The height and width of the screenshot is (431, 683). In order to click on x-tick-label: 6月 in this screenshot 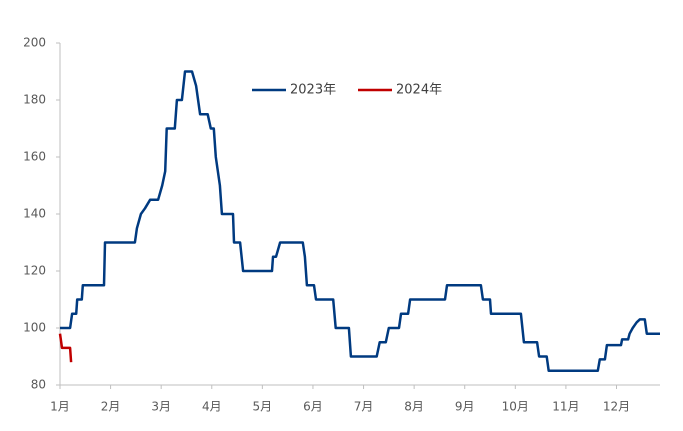, I will do `click(313, 407)`.